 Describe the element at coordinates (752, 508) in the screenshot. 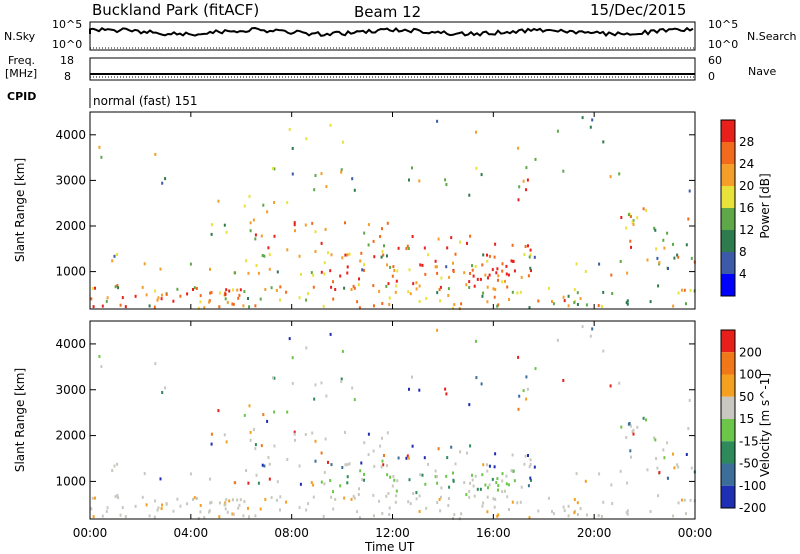

I see `colorbar-tick-label: -200` at that location.